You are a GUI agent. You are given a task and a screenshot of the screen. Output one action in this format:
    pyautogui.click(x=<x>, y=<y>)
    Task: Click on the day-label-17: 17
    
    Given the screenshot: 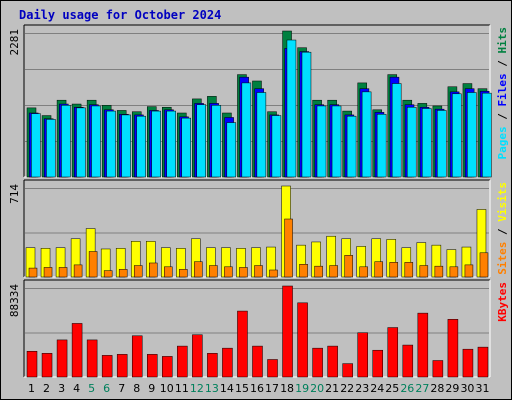 What is the action you would take?
    pyautogui.click(x=272, y=388)
    